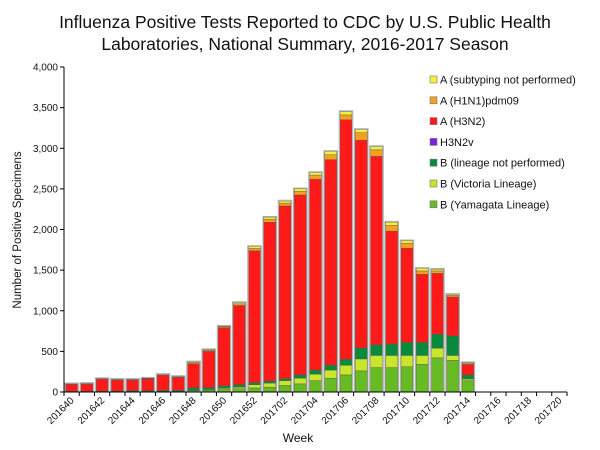 This screenshot has height=450, width=600. What do you see at coordinates (55, 393) in the screenshot?
I see `y-tick-label: 0` at bounding box center [55, 393].